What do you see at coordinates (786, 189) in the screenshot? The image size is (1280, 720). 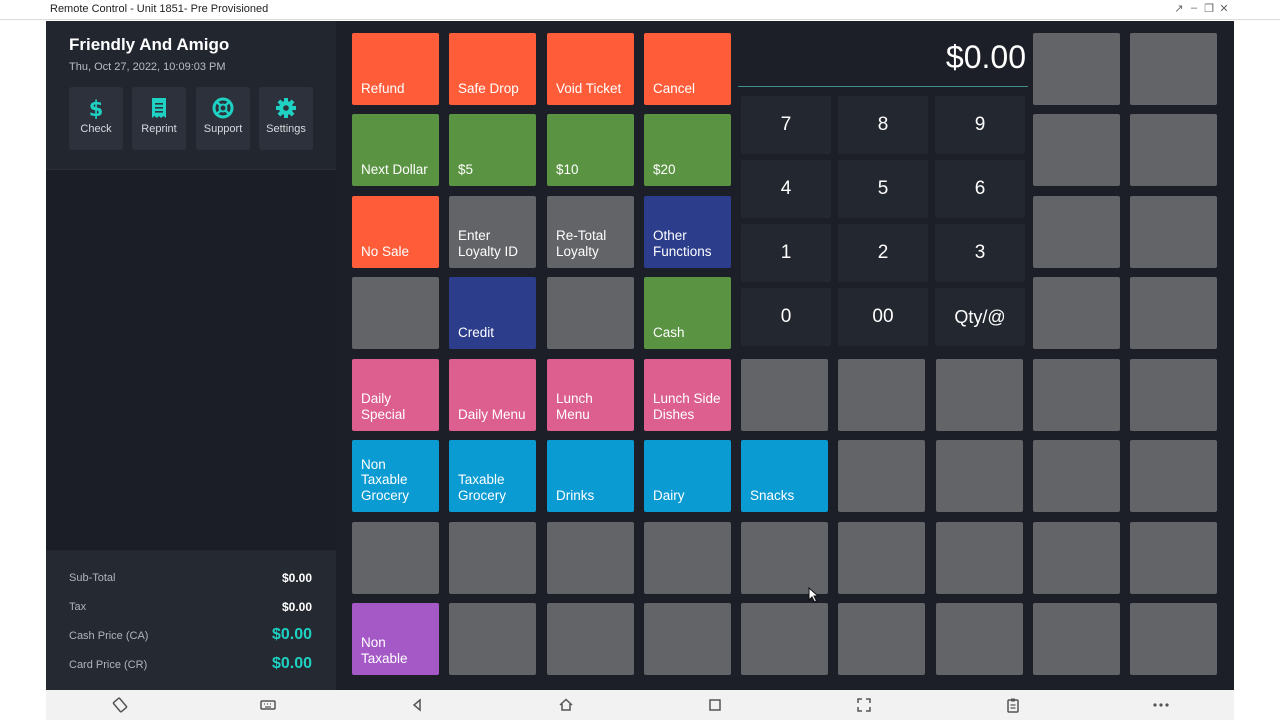 I see `keypad-key-4: 4` at bounding box center [786, 189].